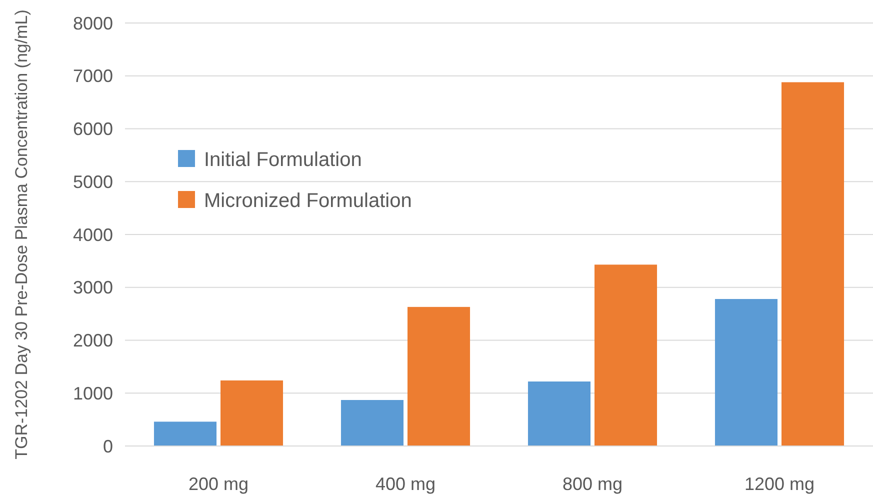 The height and width of the screenshot is (498, 873). I want to click on y-tick-label: 3000, so click(92, 288).